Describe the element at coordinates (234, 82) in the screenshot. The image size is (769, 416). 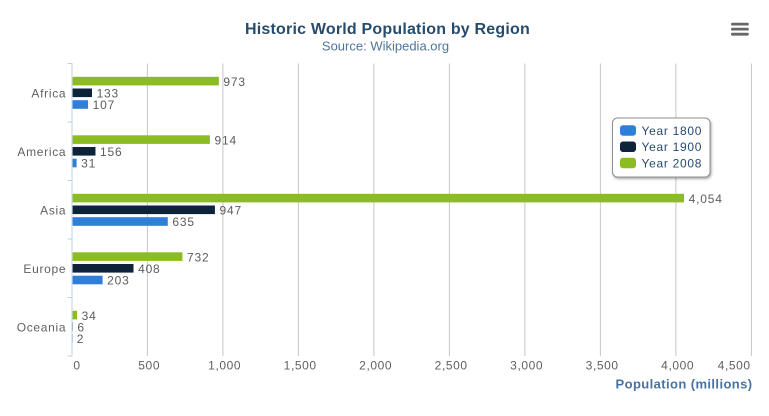
I see `svg-text: 973` at that location.